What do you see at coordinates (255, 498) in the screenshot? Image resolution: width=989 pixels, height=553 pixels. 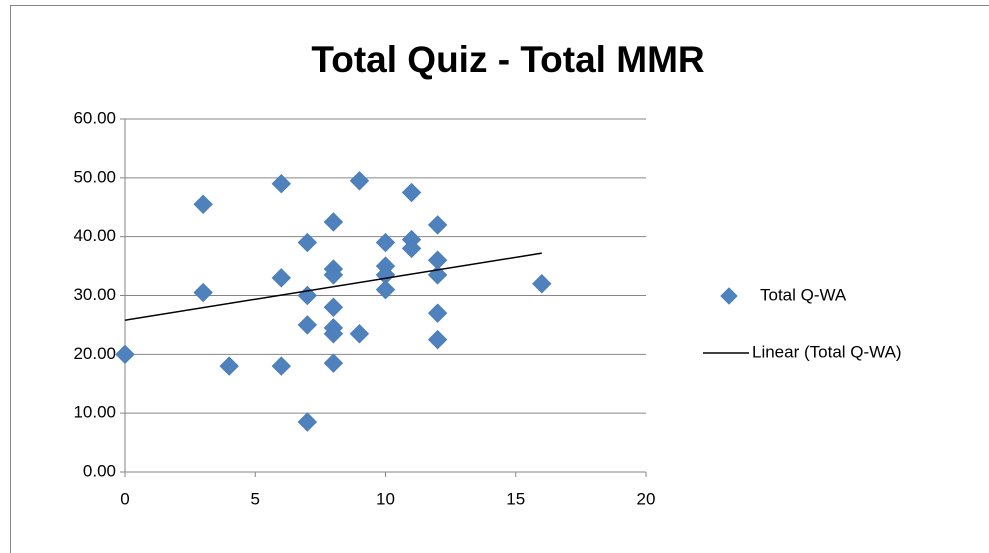 I see `x-tick-label: 5` at bounding box center [255, 498].